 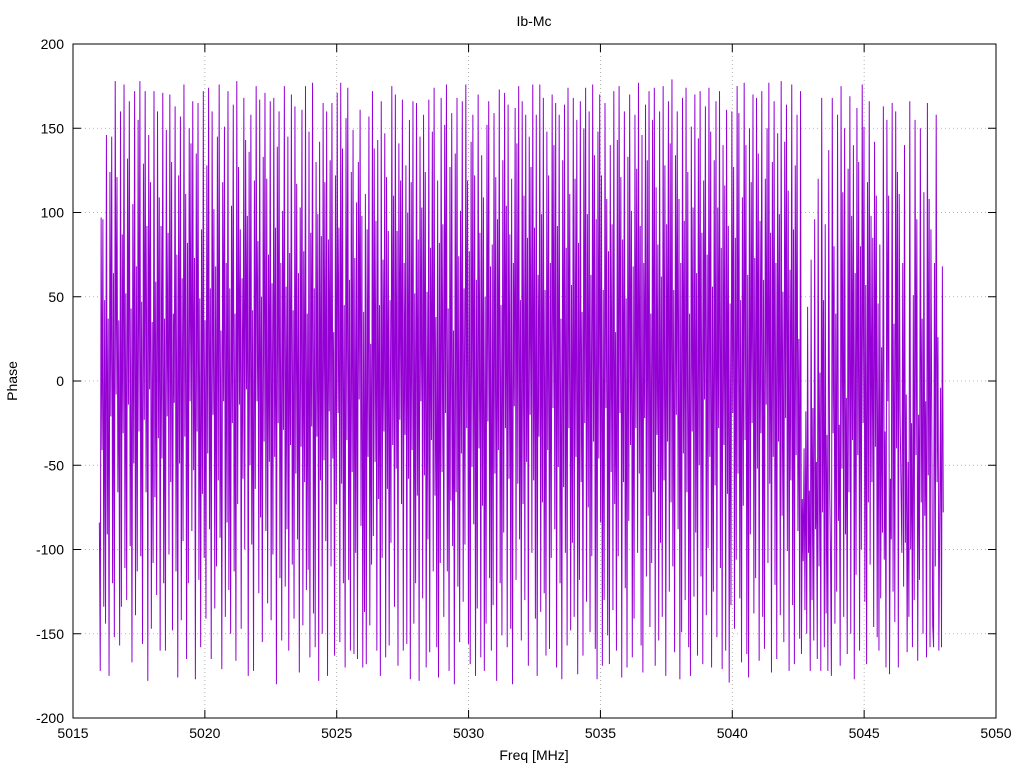 I want to click on y-tick-label: 0, so click(x=60, y=381).